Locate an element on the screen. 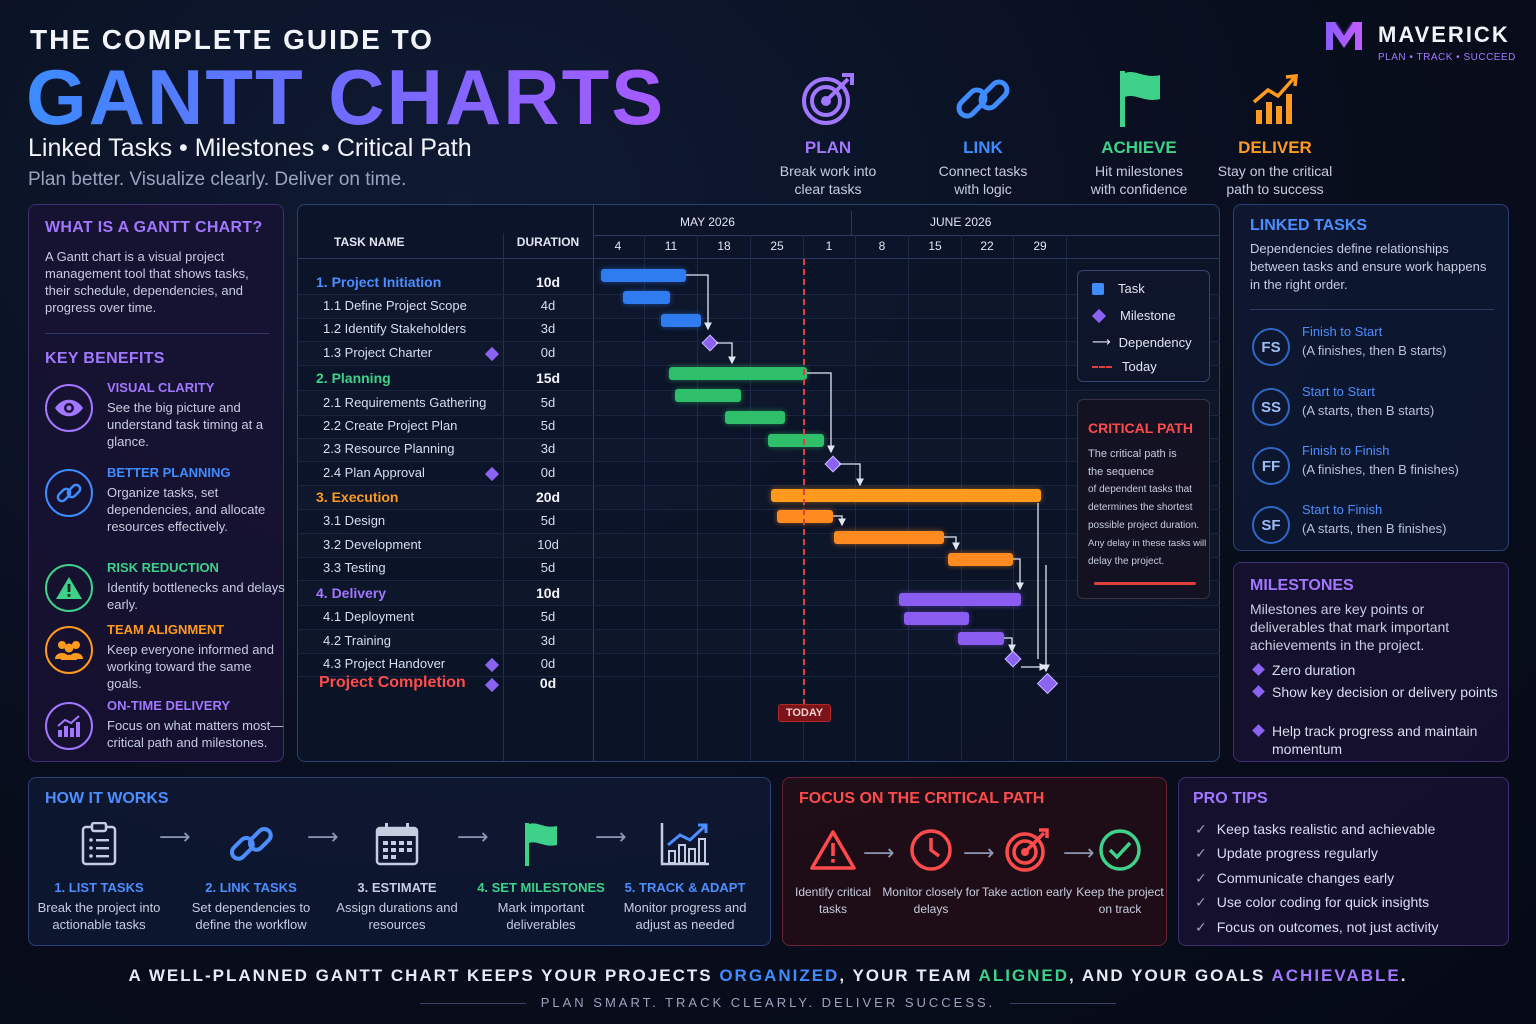 The image size is (1536, 1024). week-tick-label: 4 is located at coordinates (618, 246).